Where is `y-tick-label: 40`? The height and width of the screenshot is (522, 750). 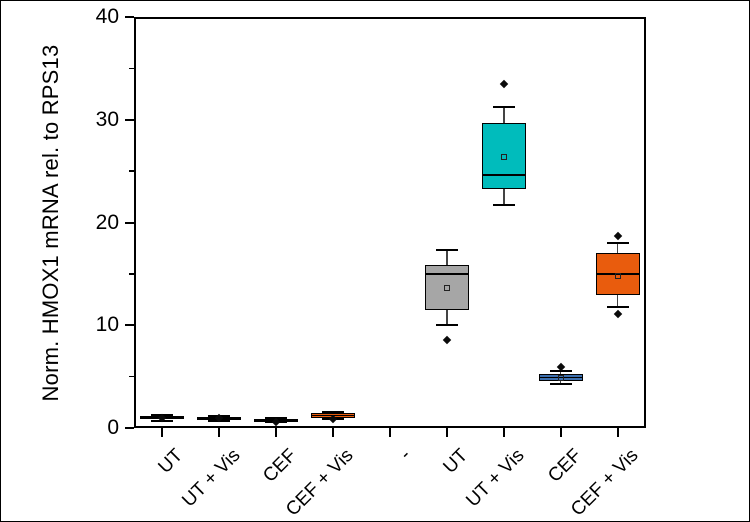
y-tick-label: 40 is located at coordinates (107, 16).